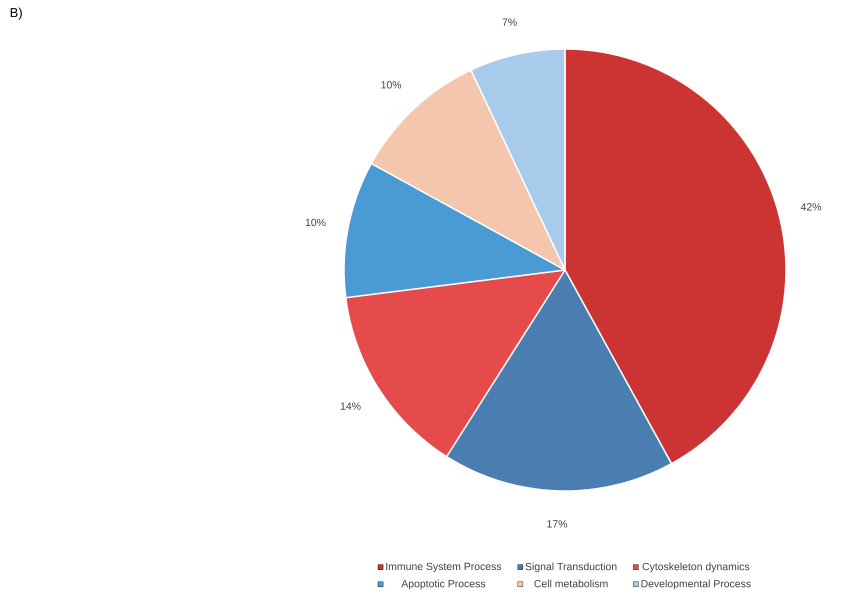 Image resolution: width=849 pixels, height=596 pixels. Describe the element at coordinates (443, 585) in the screenshot. I see `legend-label: Apoptotic Process` at that location.